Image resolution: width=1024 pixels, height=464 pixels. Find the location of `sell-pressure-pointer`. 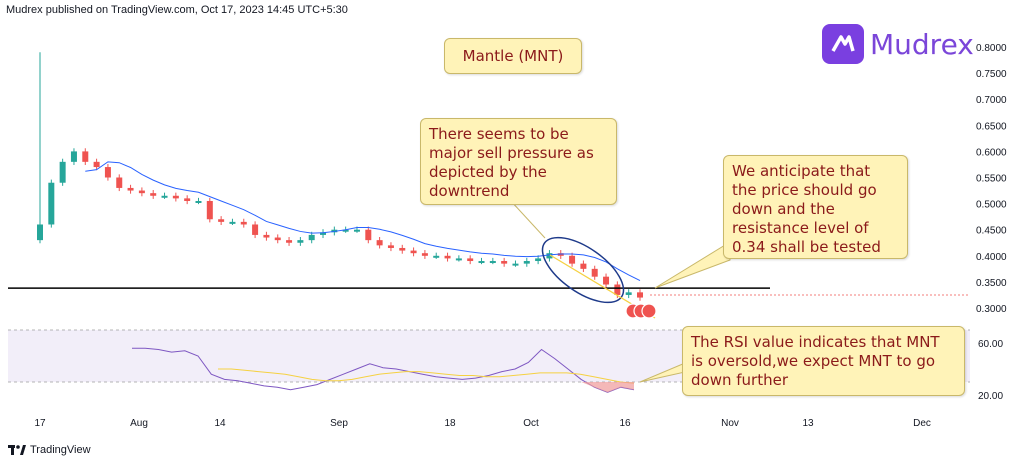

sell-pressure-pointer is located at coordinates (527, 219).